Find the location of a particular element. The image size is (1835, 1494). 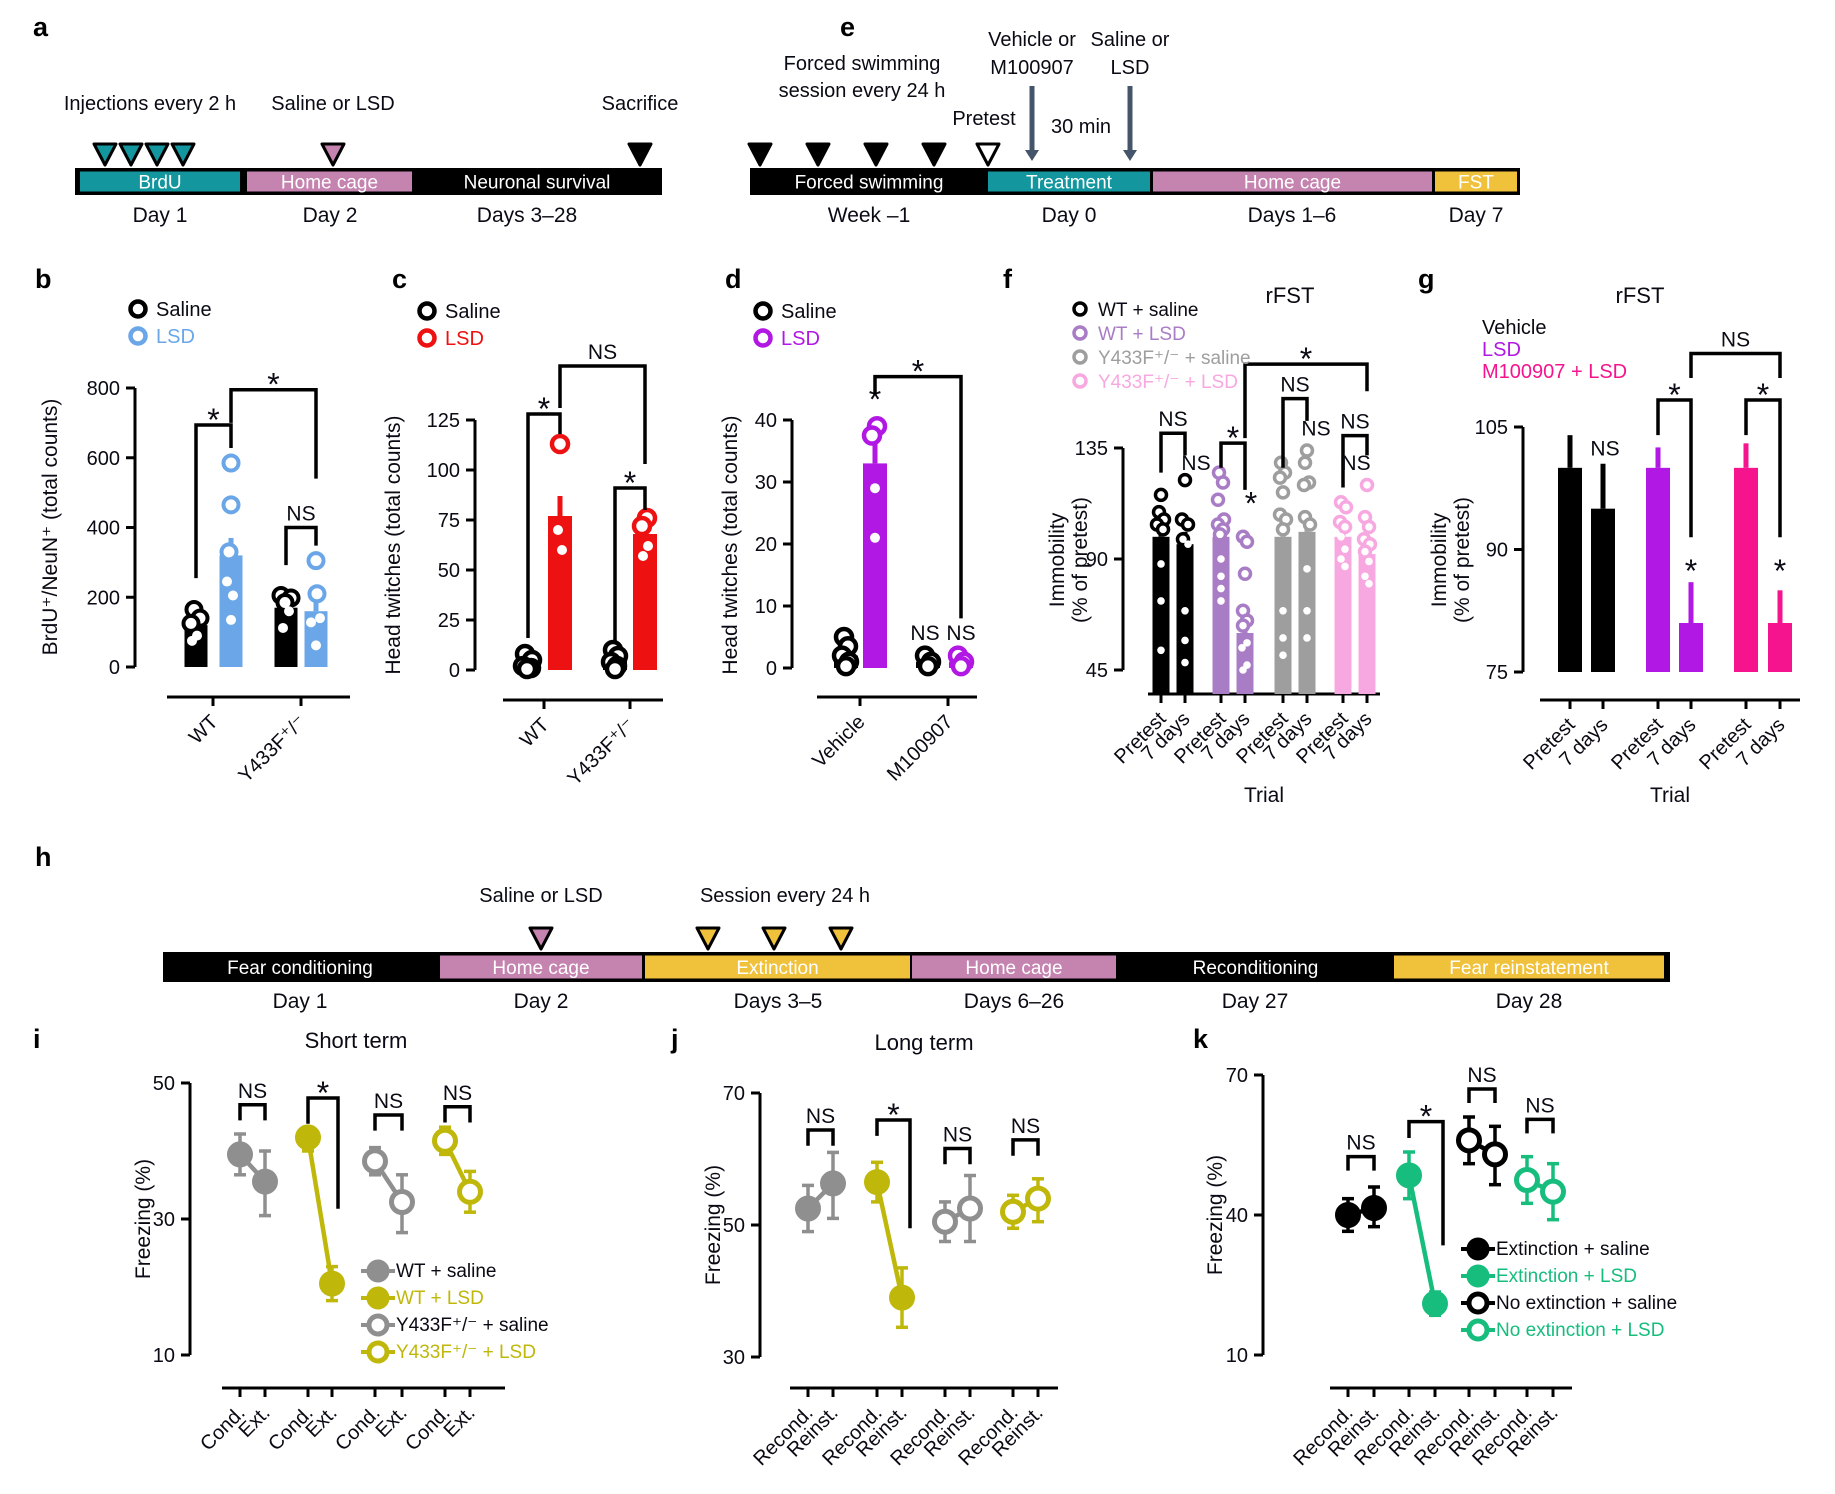

y-tick-label: 600 is located at coordinates (103, 459).